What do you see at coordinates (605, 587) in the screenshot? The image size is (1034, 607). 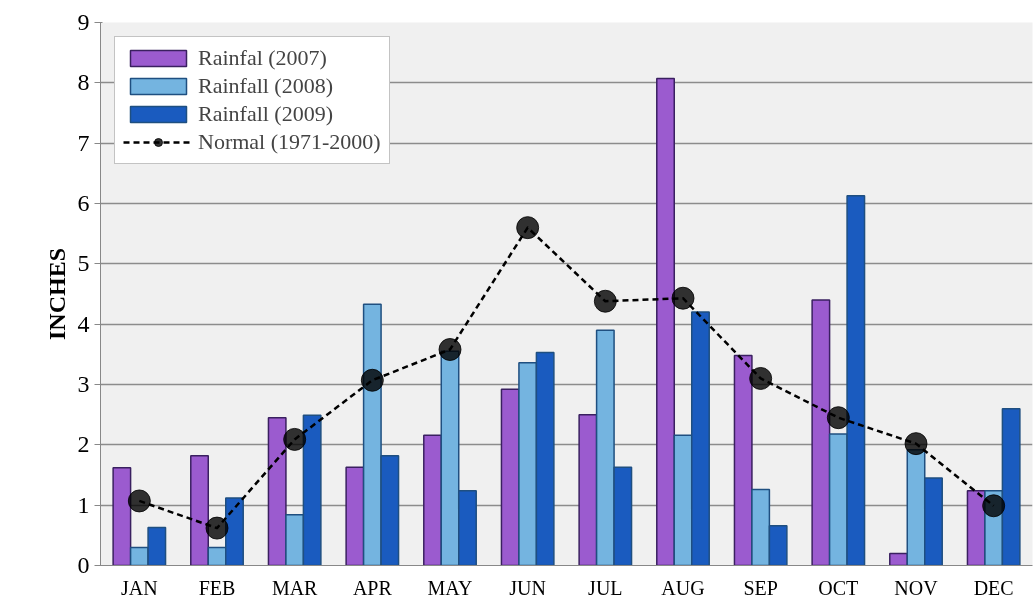 I see `x-tick-label: JUL` at bounding box center [605, 587].